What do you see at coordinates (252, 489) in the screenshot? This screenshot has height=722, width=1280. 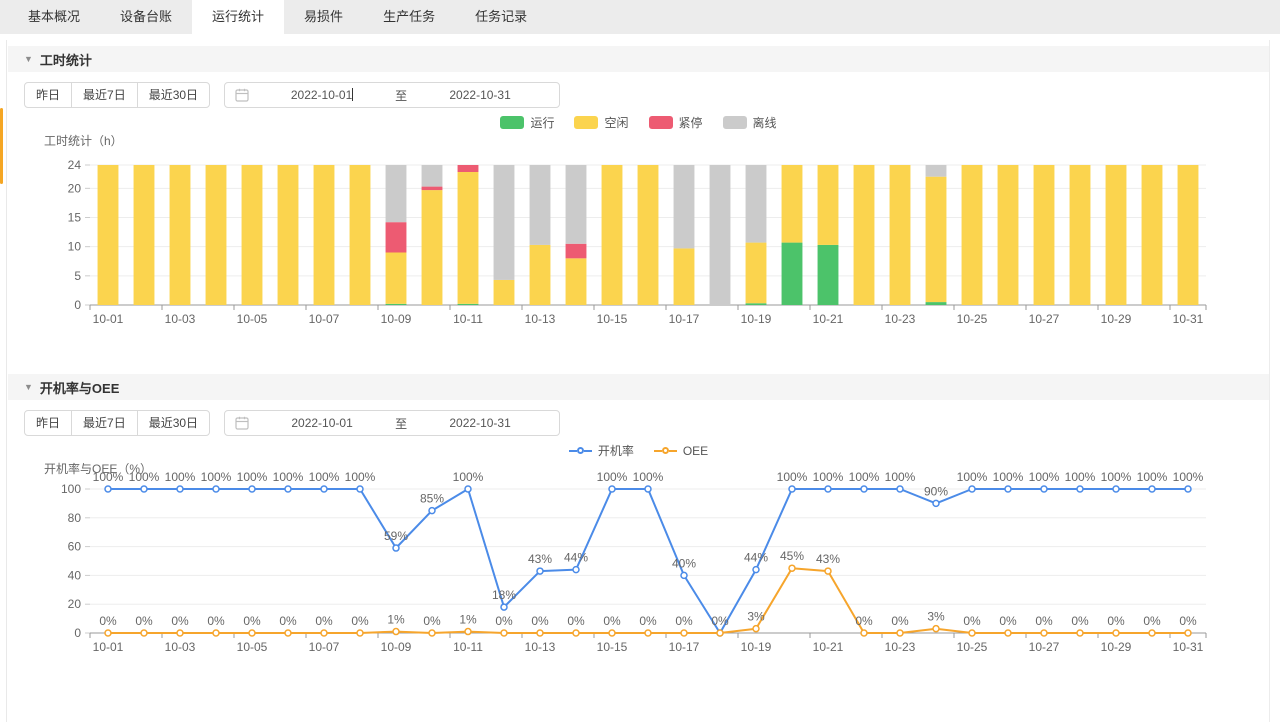 I see `data-point-开机率-10-05` at bounding box center [252, 489].